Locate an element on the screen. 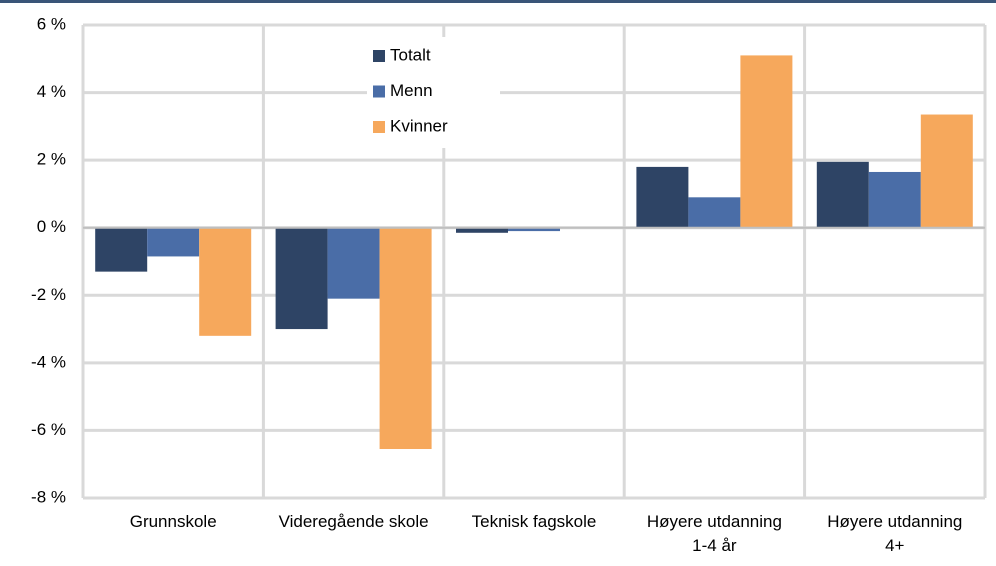  x-tick-label: Teknisk fagskole is located at coordinates (534, 521).